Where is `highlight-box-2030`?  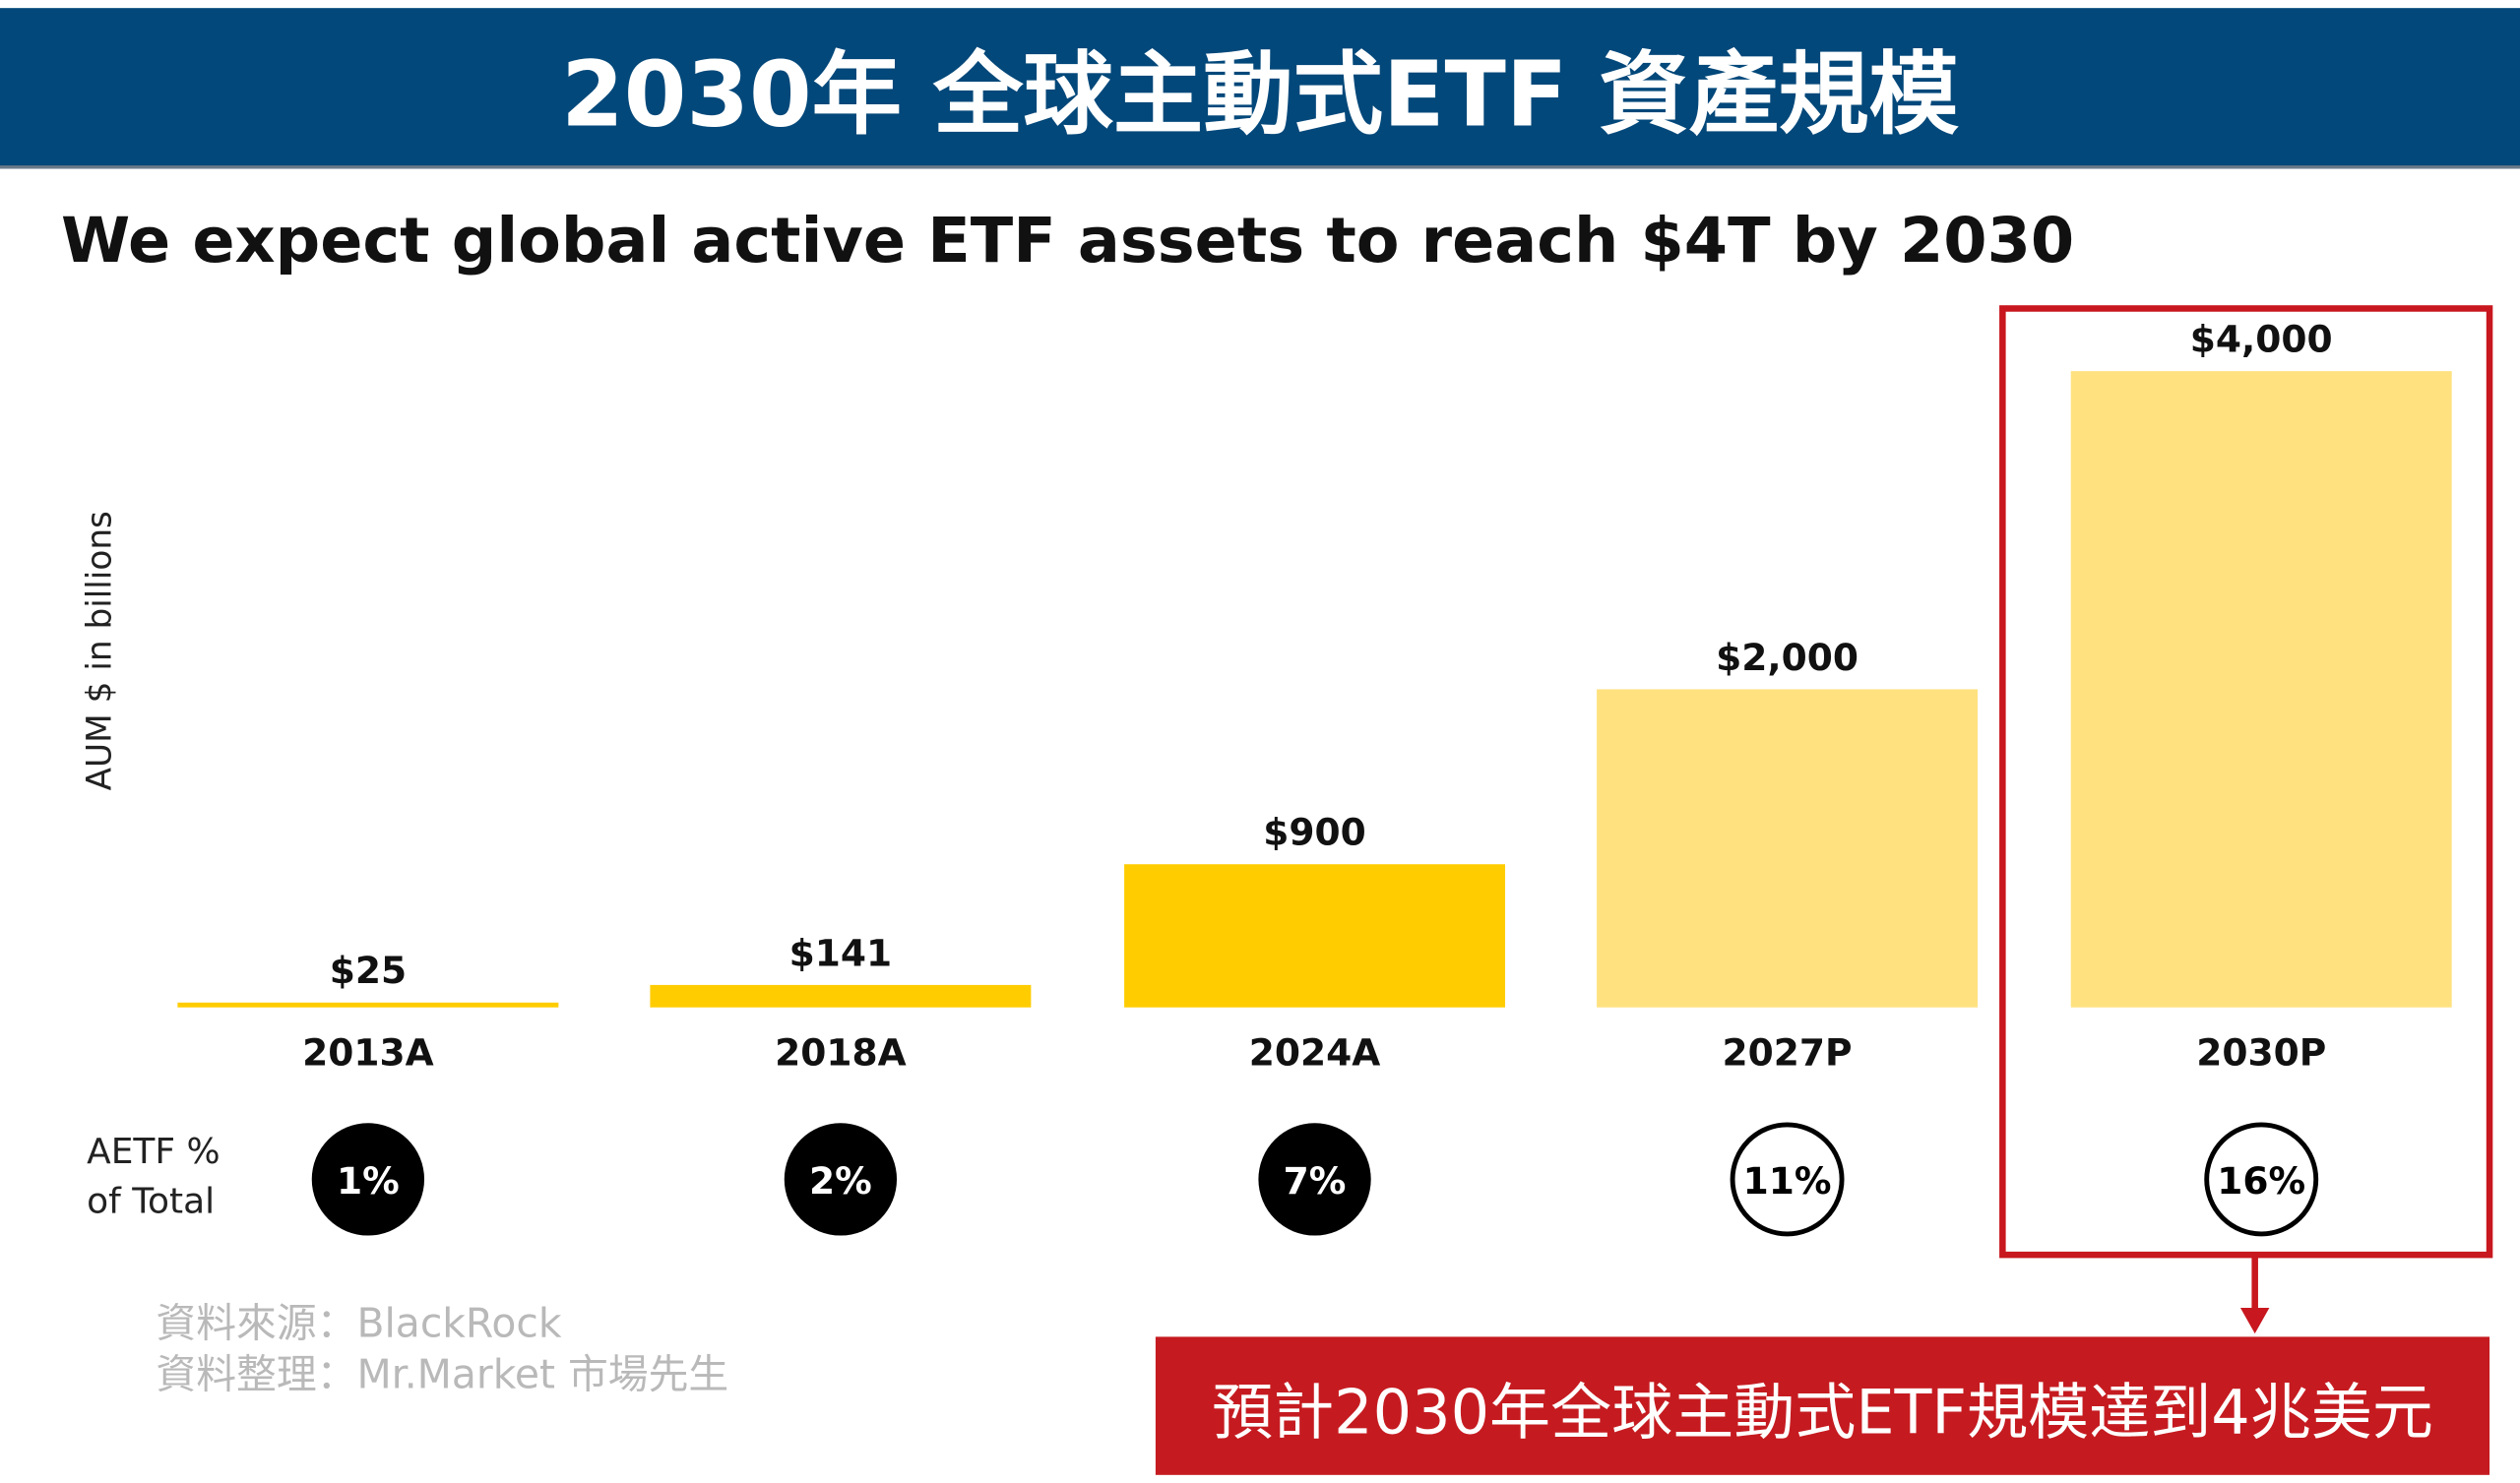
highlight-box-2030 is located at coordinates (2246, 782).